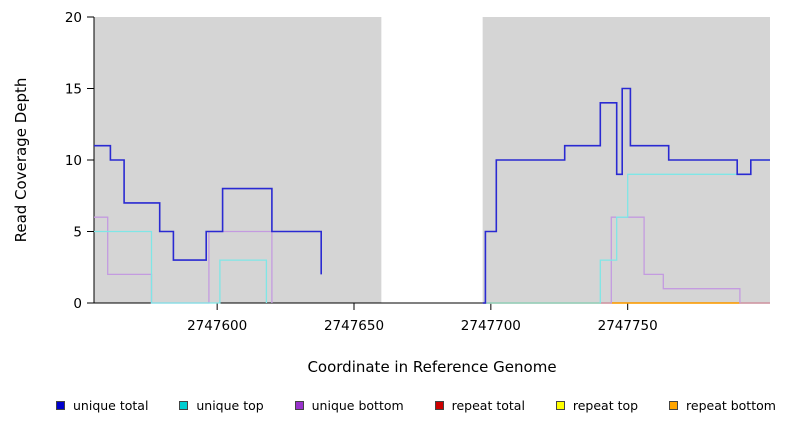 Image resolution: width=792 pixels, height=432 pixels. I want to click on legend-swatch-unique-total, so click(60, 405).